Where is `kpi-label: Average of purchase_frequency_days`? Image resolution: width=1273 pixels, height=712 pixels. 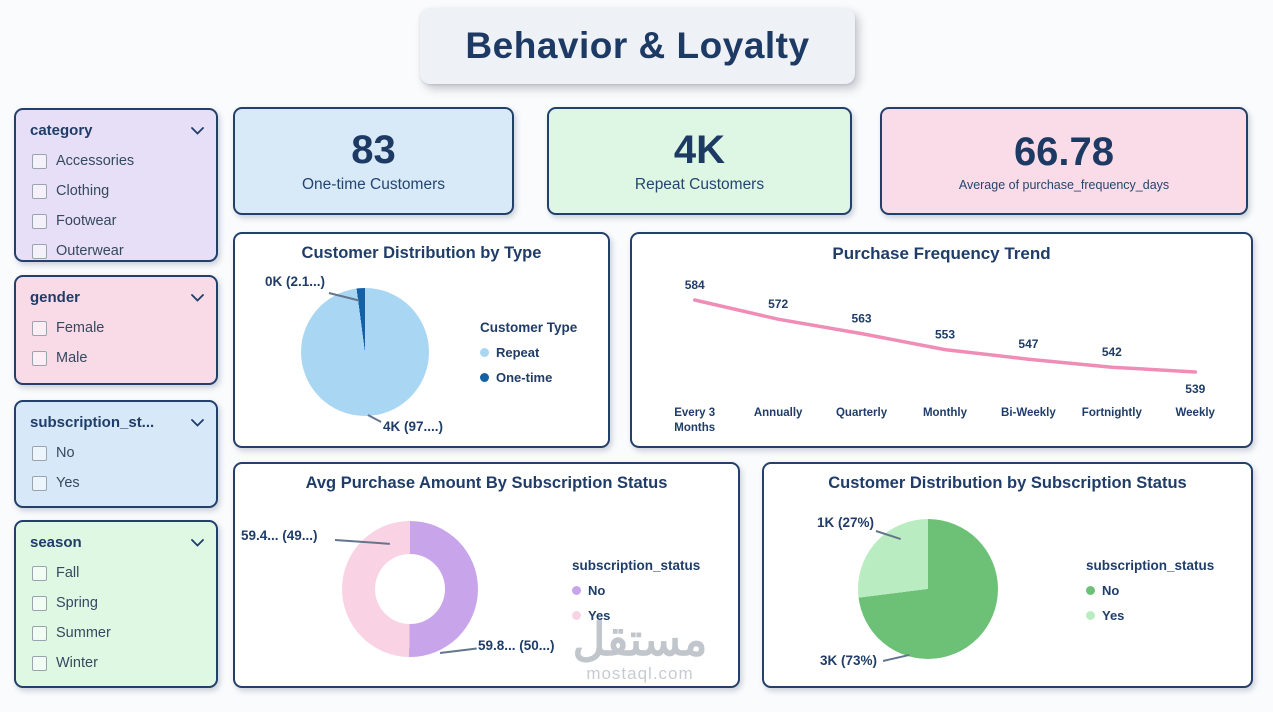
kpi-label: Average of purchase_frequency_days is located at coordinates (1064, 184).